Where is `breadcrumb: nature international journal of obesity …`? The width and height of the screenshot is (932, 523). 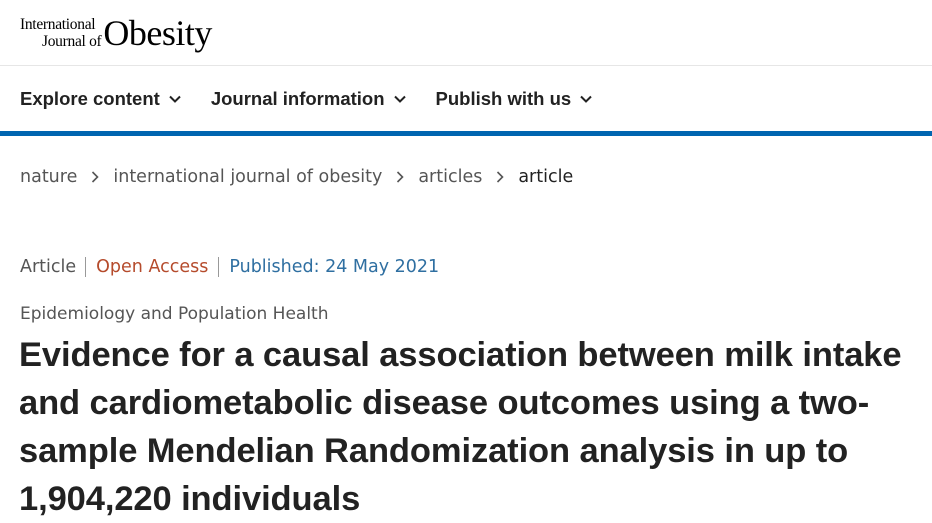
breadcrumb: nature international journal of obesity … is located at coordinates (296, 177).